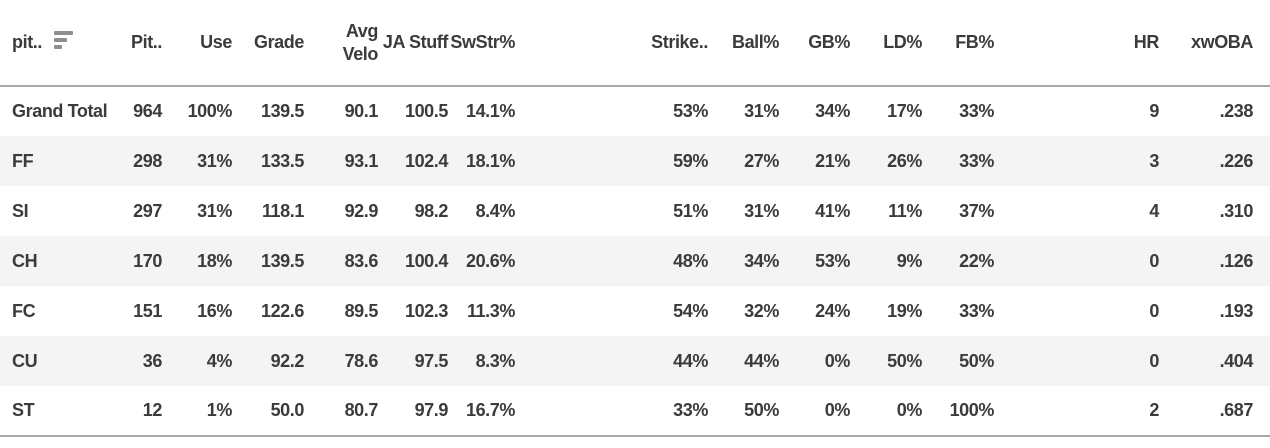 Image resolution: width=1270 pixels, height=448 pixels. Describe the element at coordinates (495, 210) in the screenshot. I see `stat-cell: 8.4%` at that location.